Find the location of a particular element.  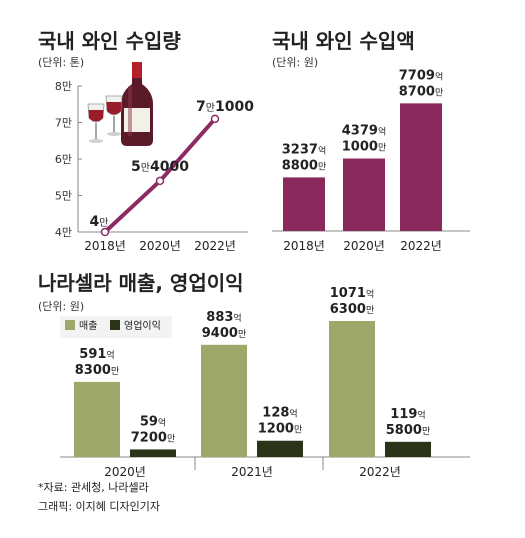

volume-y-tick-label: 7만 is located at coordinates (63, 123).